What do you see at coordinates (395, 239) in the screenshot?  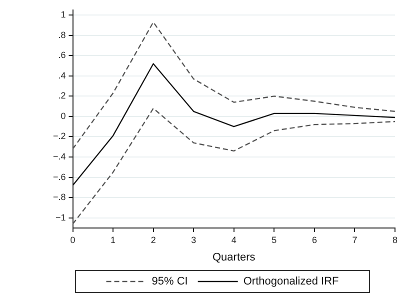 I see `x-tick-label: 8` at bounding box center [395, 239].